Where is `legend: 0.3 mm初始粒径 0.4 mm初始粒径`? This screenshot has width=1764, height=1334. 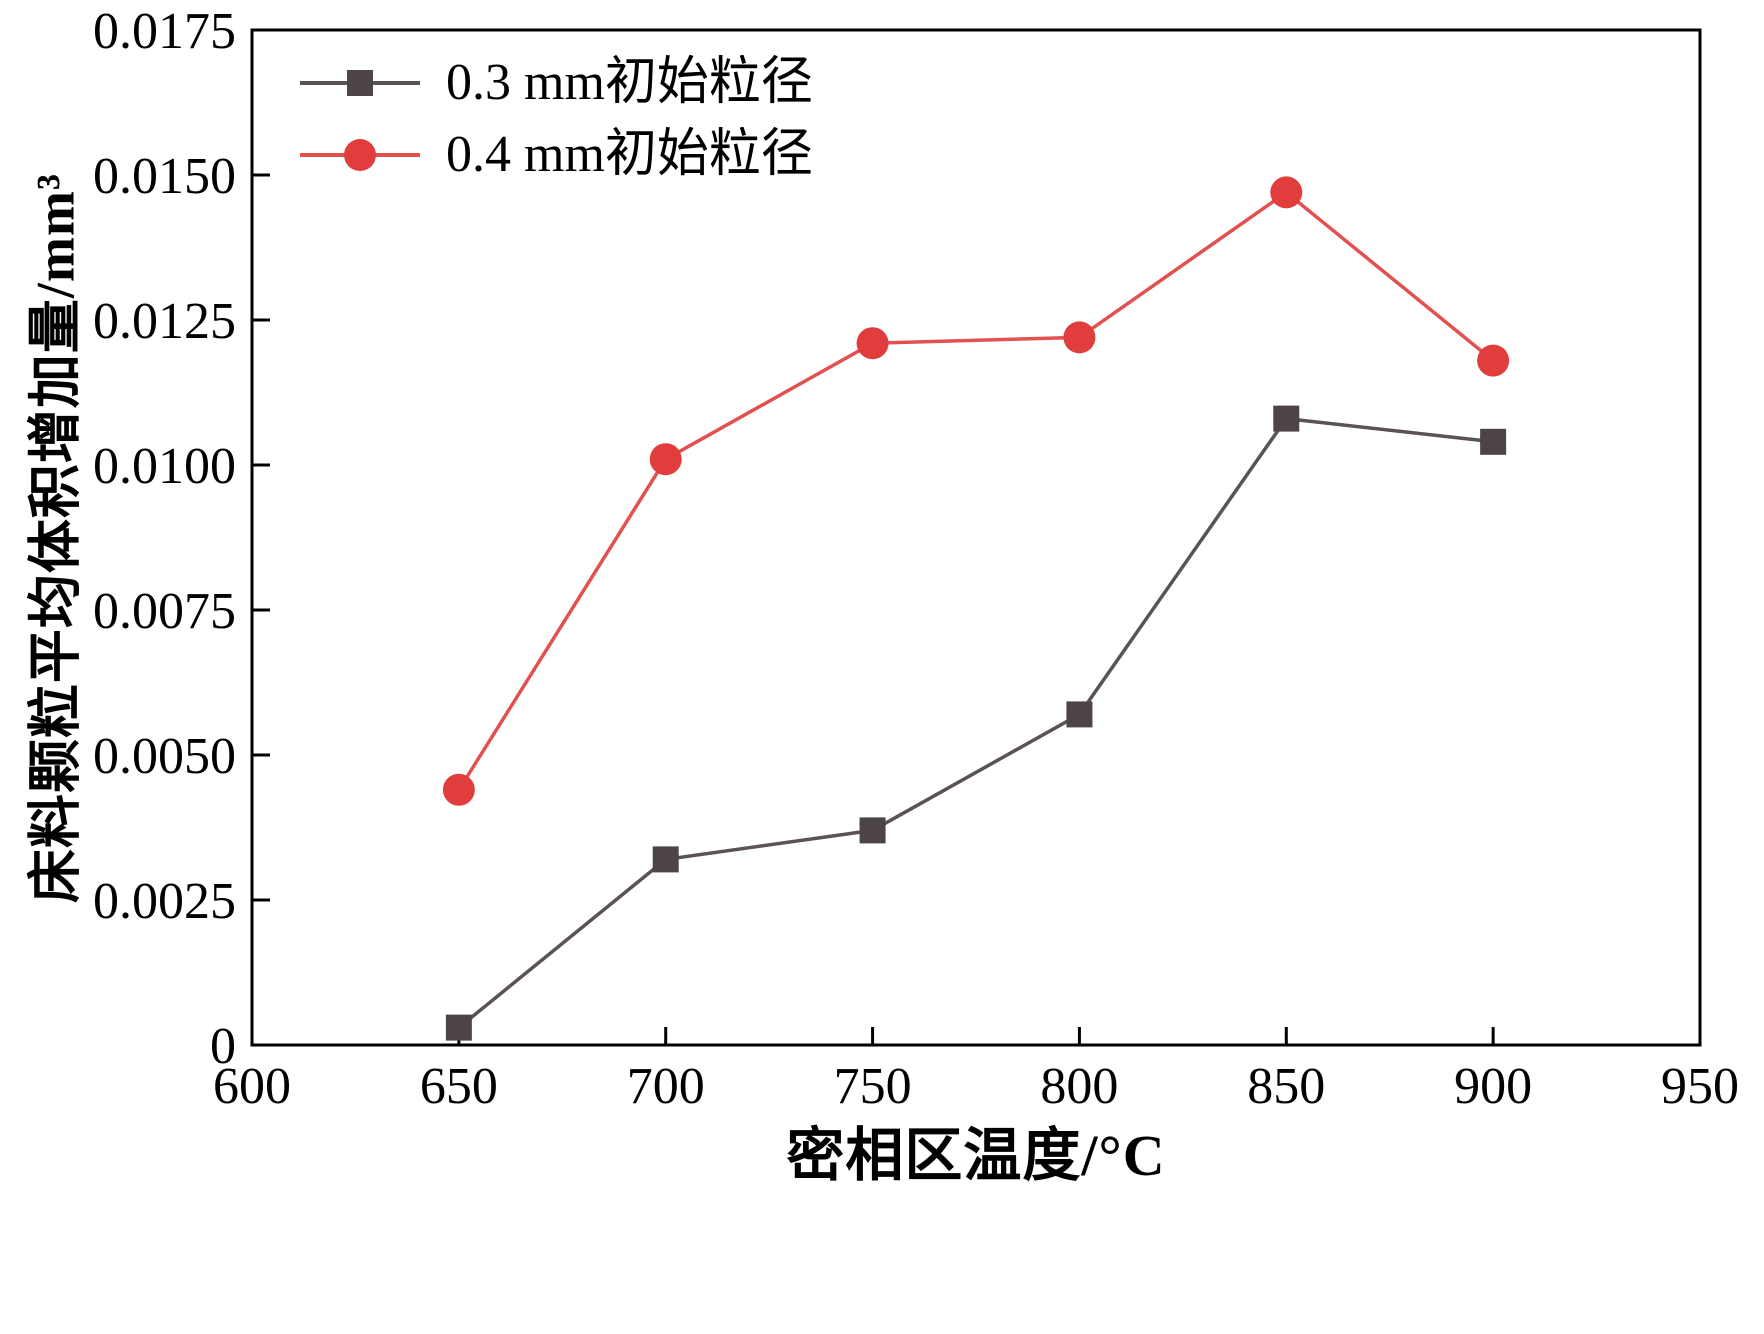
legend: 0.3 mm初始粒径 0.4 mm初始粒径 is located at coordinates (556, 119).